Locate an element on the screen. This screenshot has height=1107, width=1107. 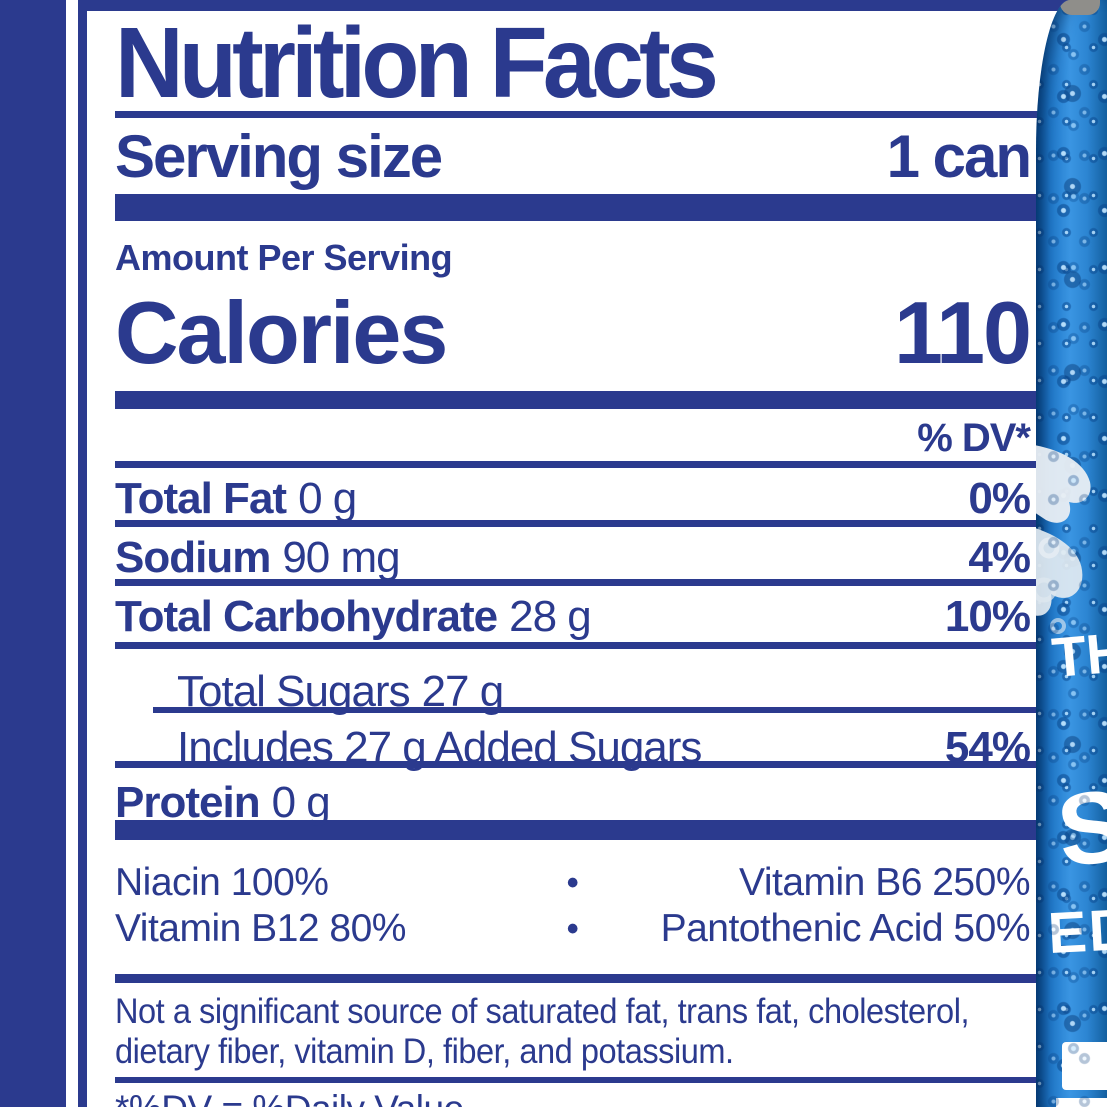
nutrient-dv: 54% is located at coordinates (987, 747).